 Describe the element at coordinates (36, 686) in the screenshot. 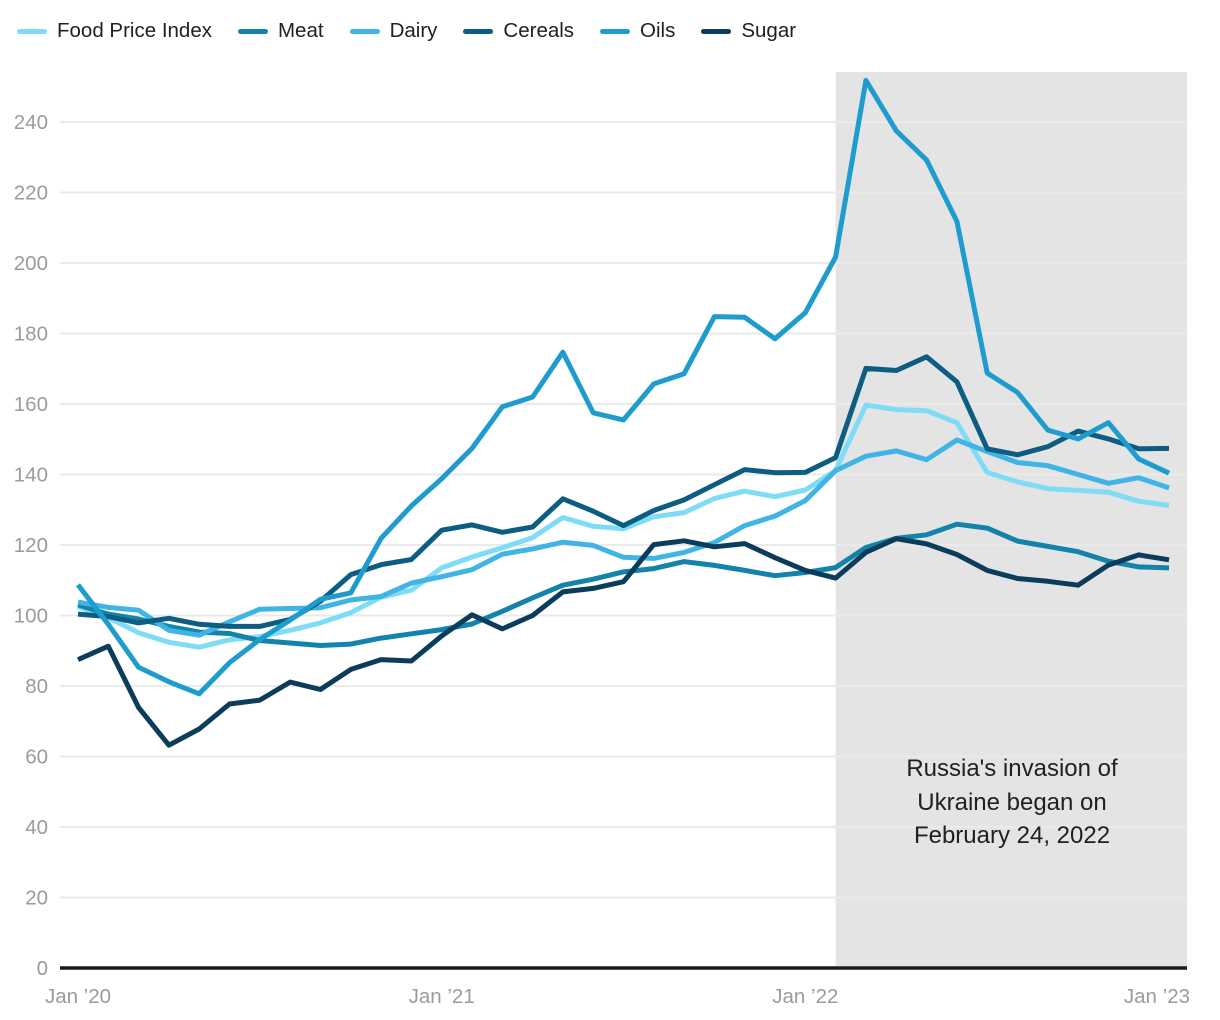

I see `y-axis-tick-label-80: 80` at that location.